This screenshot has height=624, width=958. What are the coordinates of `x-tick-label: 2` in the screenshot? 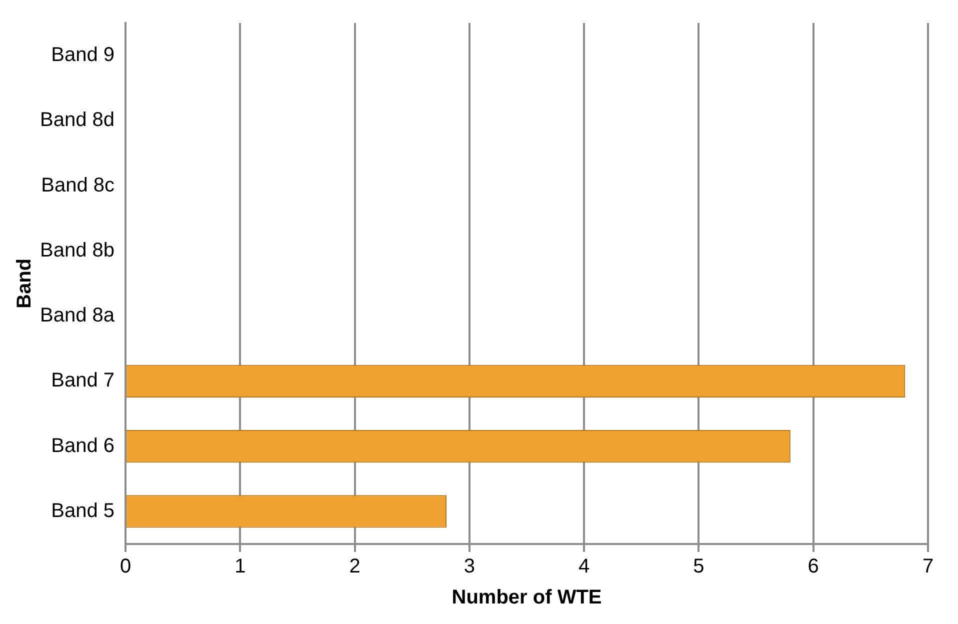 It's located at (354, 567).